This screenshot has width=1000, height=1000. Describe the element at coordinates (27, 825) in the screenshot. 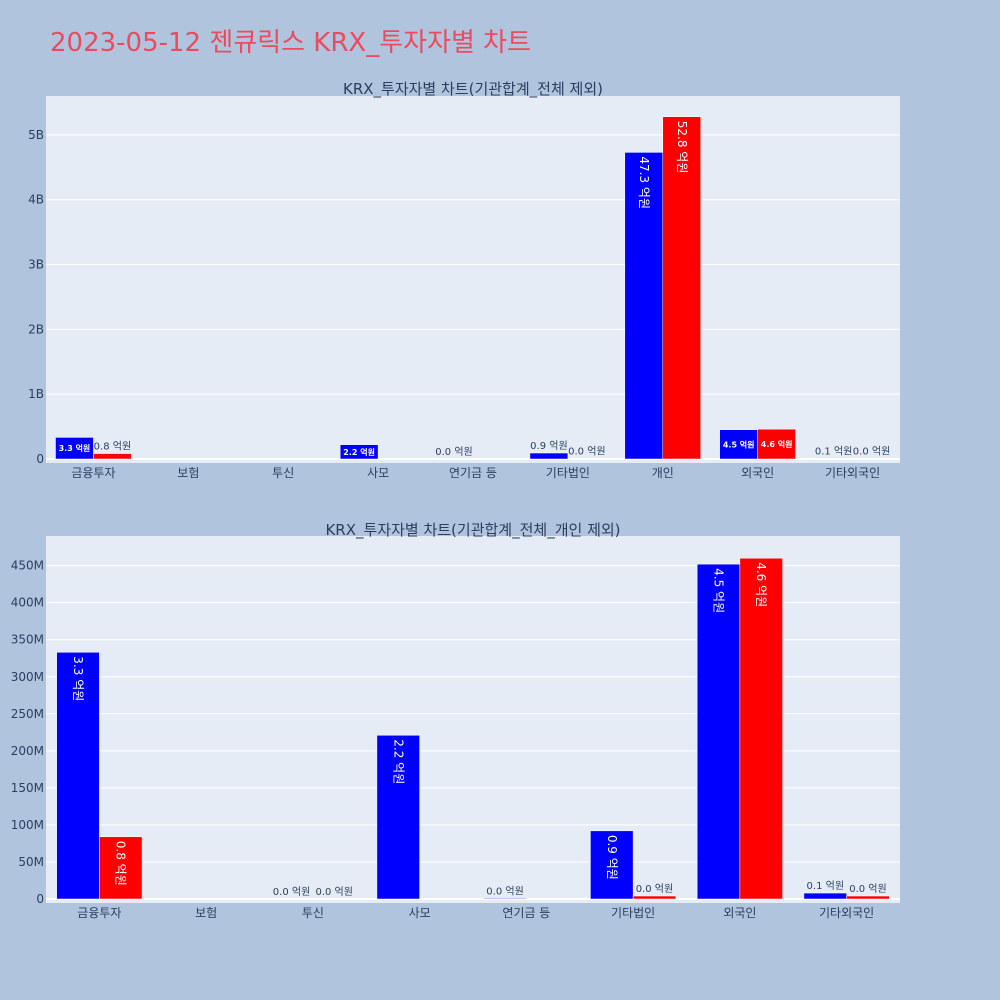

I see `y-tick-label: 100M` at that location.